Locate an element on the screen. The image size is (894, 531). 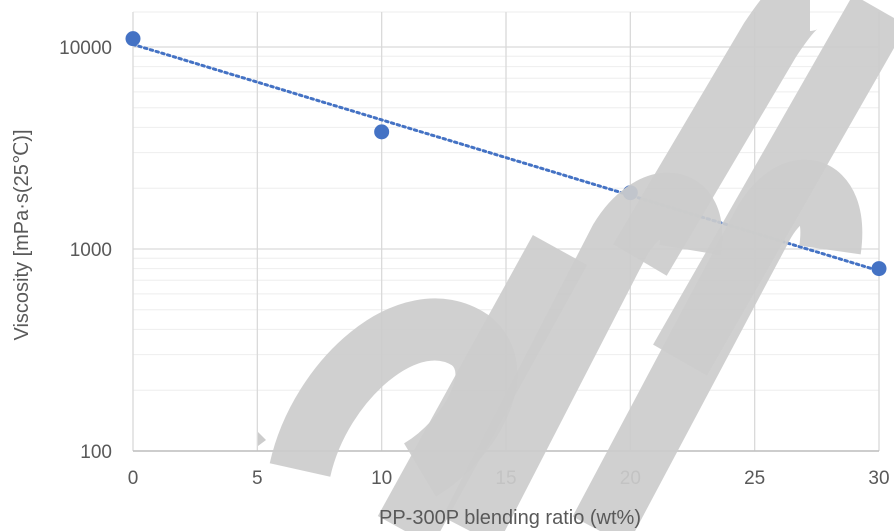
data-point-x30 is located at coordinates (879, 269).